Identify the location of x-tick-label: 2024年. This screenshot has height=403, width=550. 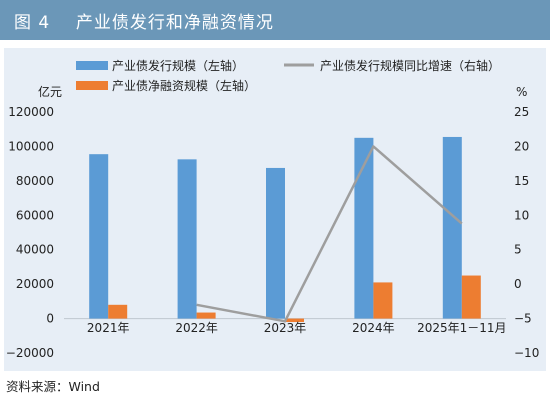
(373, 328).